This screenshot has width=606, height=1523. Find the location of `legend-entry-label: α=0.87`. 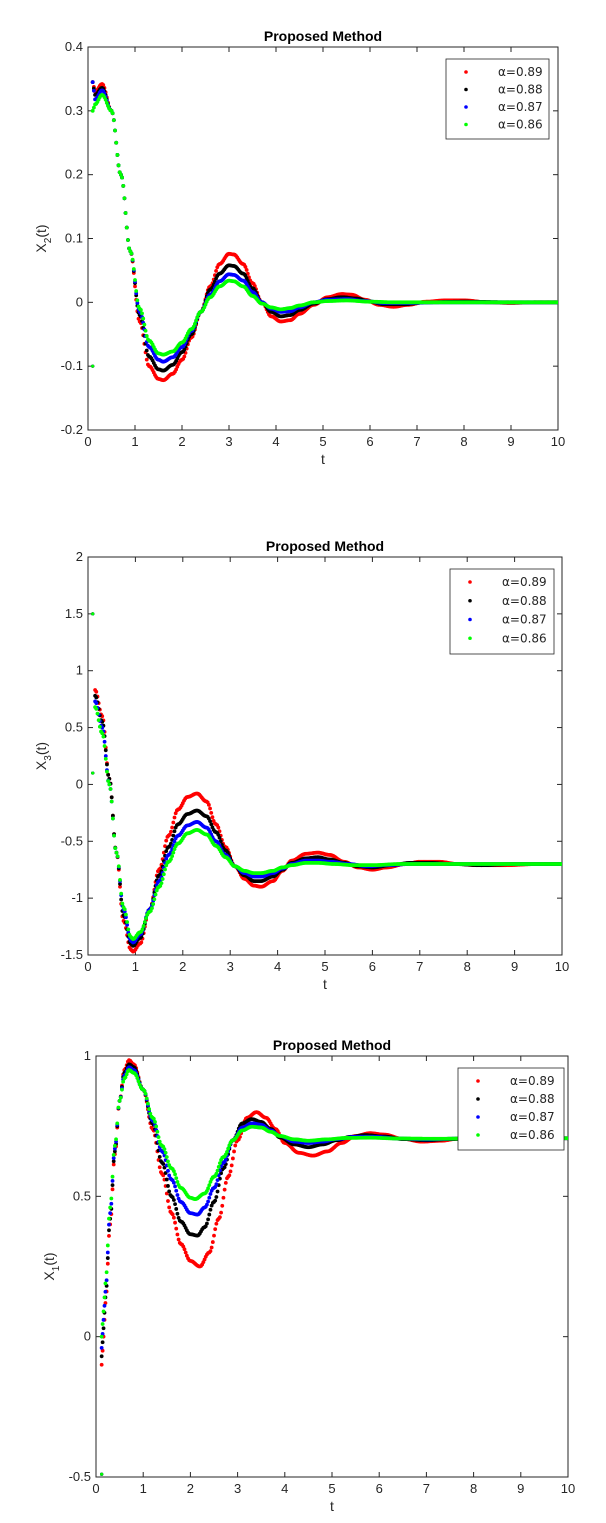

legend-entry-label: α=0.87 is located at coordinates (524, 620).